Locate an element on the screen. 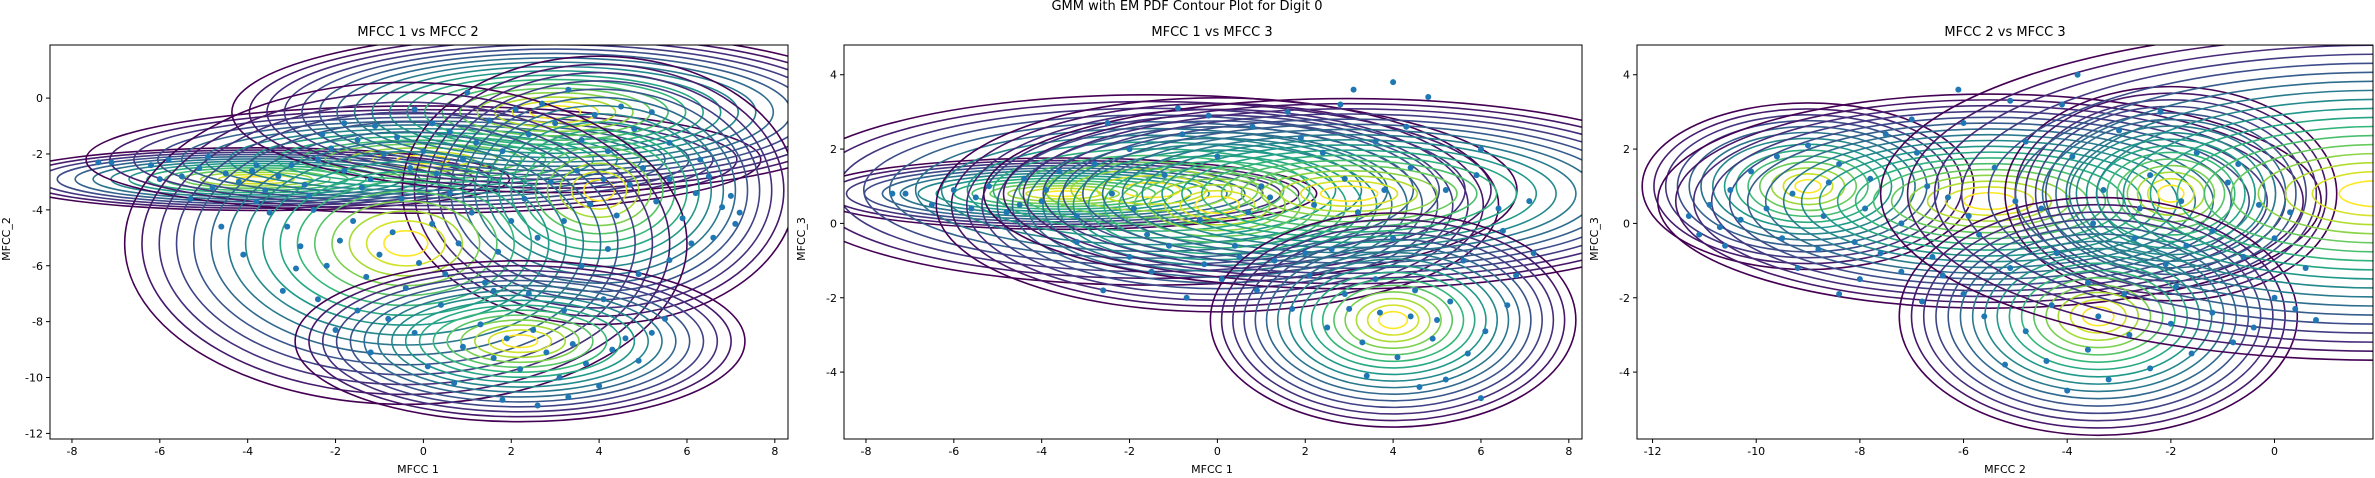 The width and height of the screenshot is (2375, 478). y-axis-label: MFCC_3 is located at coordinates (801, 239).